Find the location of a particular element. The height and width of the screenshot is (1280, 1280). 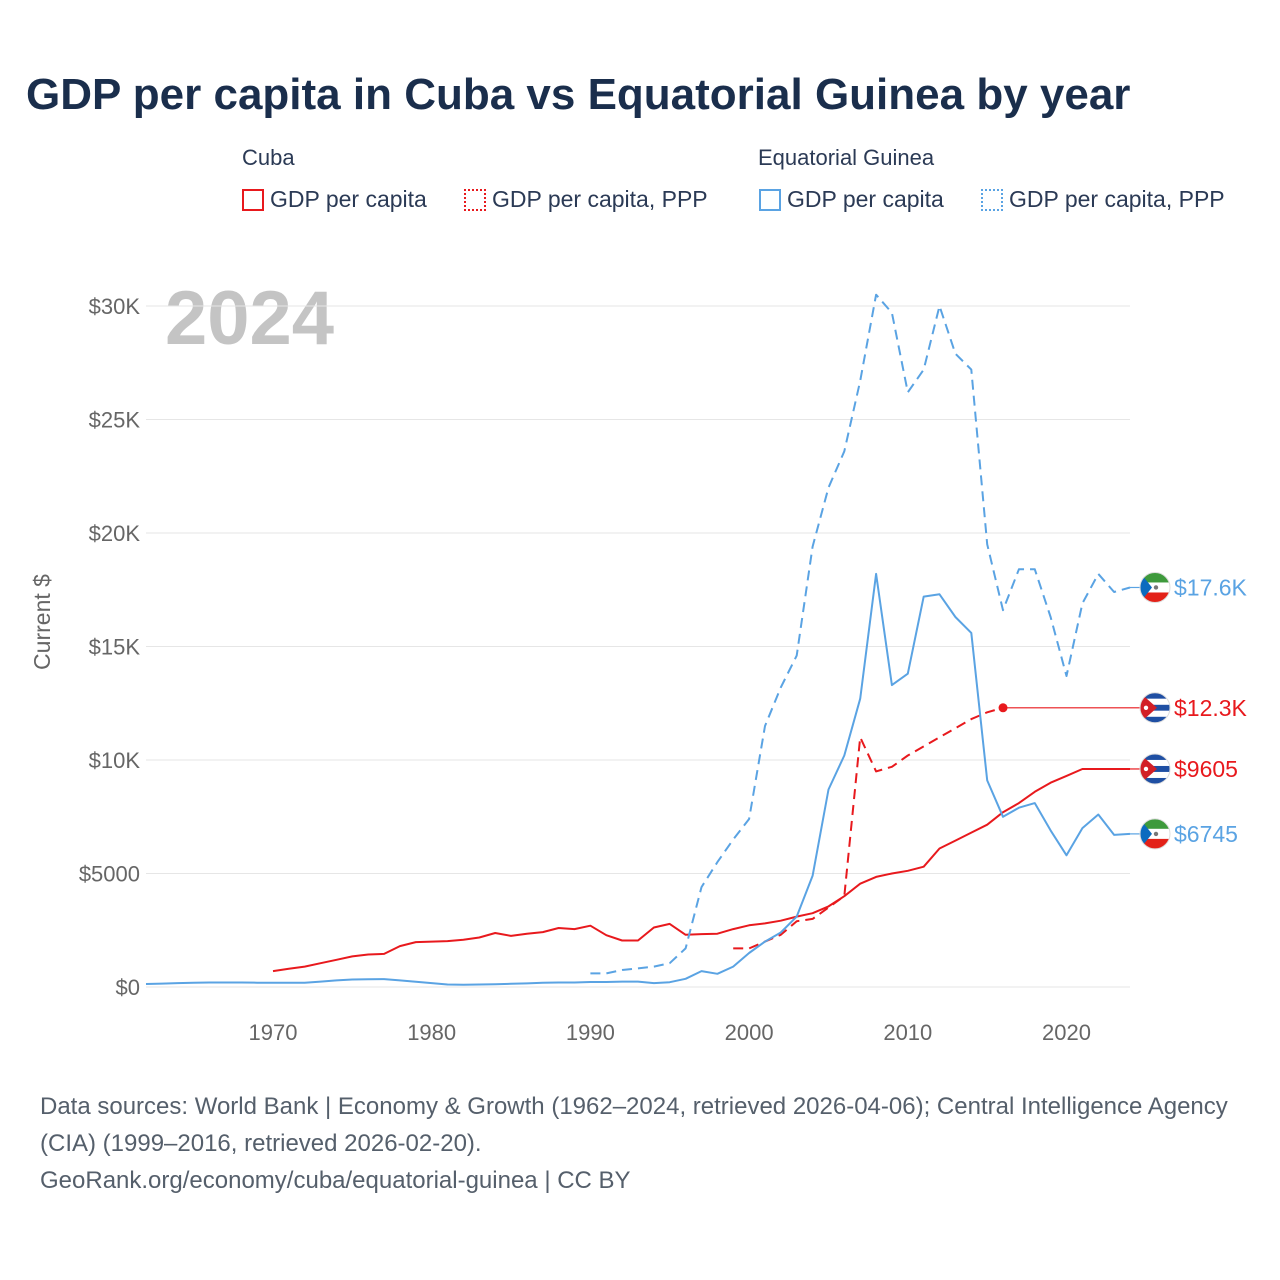

series-end-dot is located at coordinates (1003, 708).